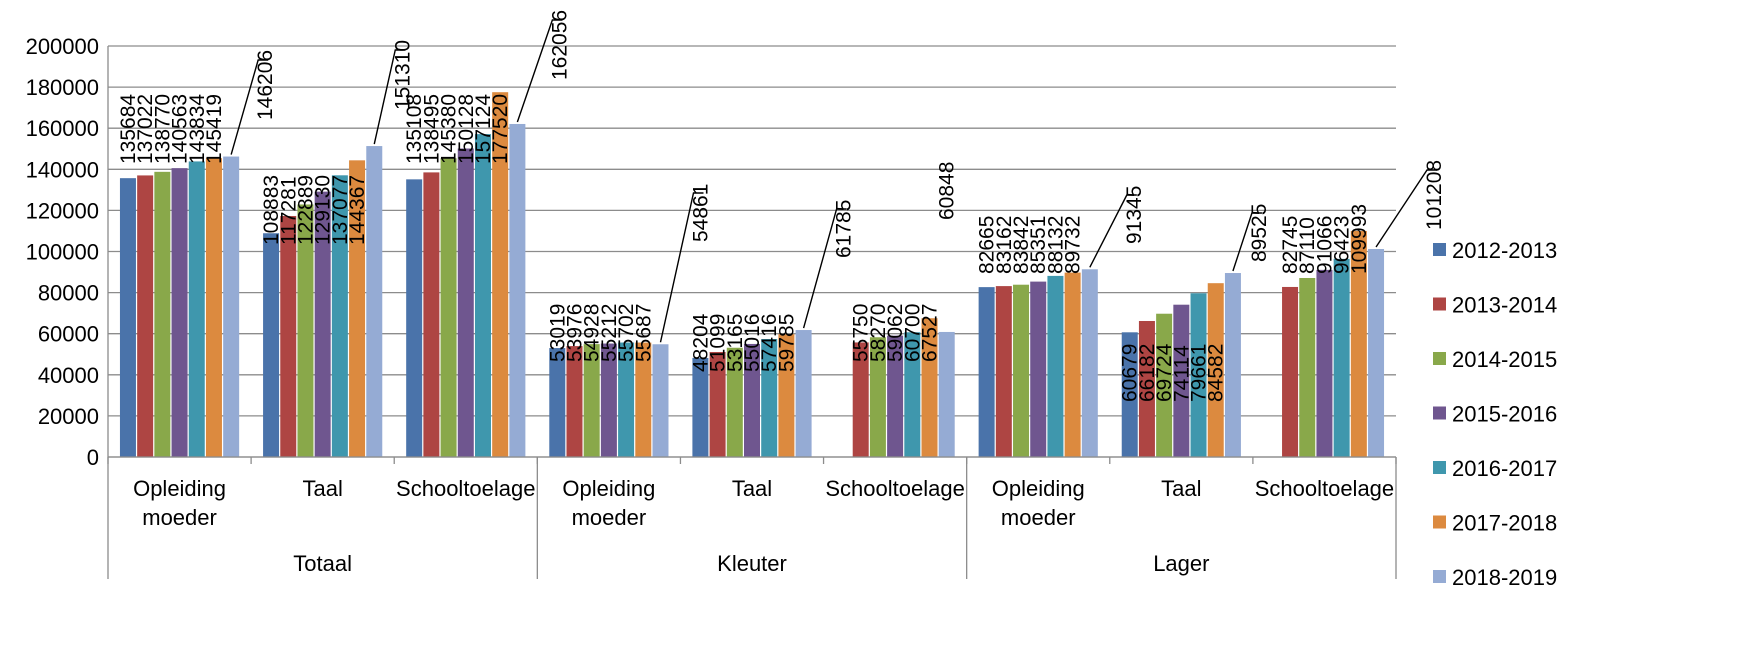  What do you see at coordinates (844, 229) in the screenshot?
I see `data-label: 61785` at bounding box center [844, 229].